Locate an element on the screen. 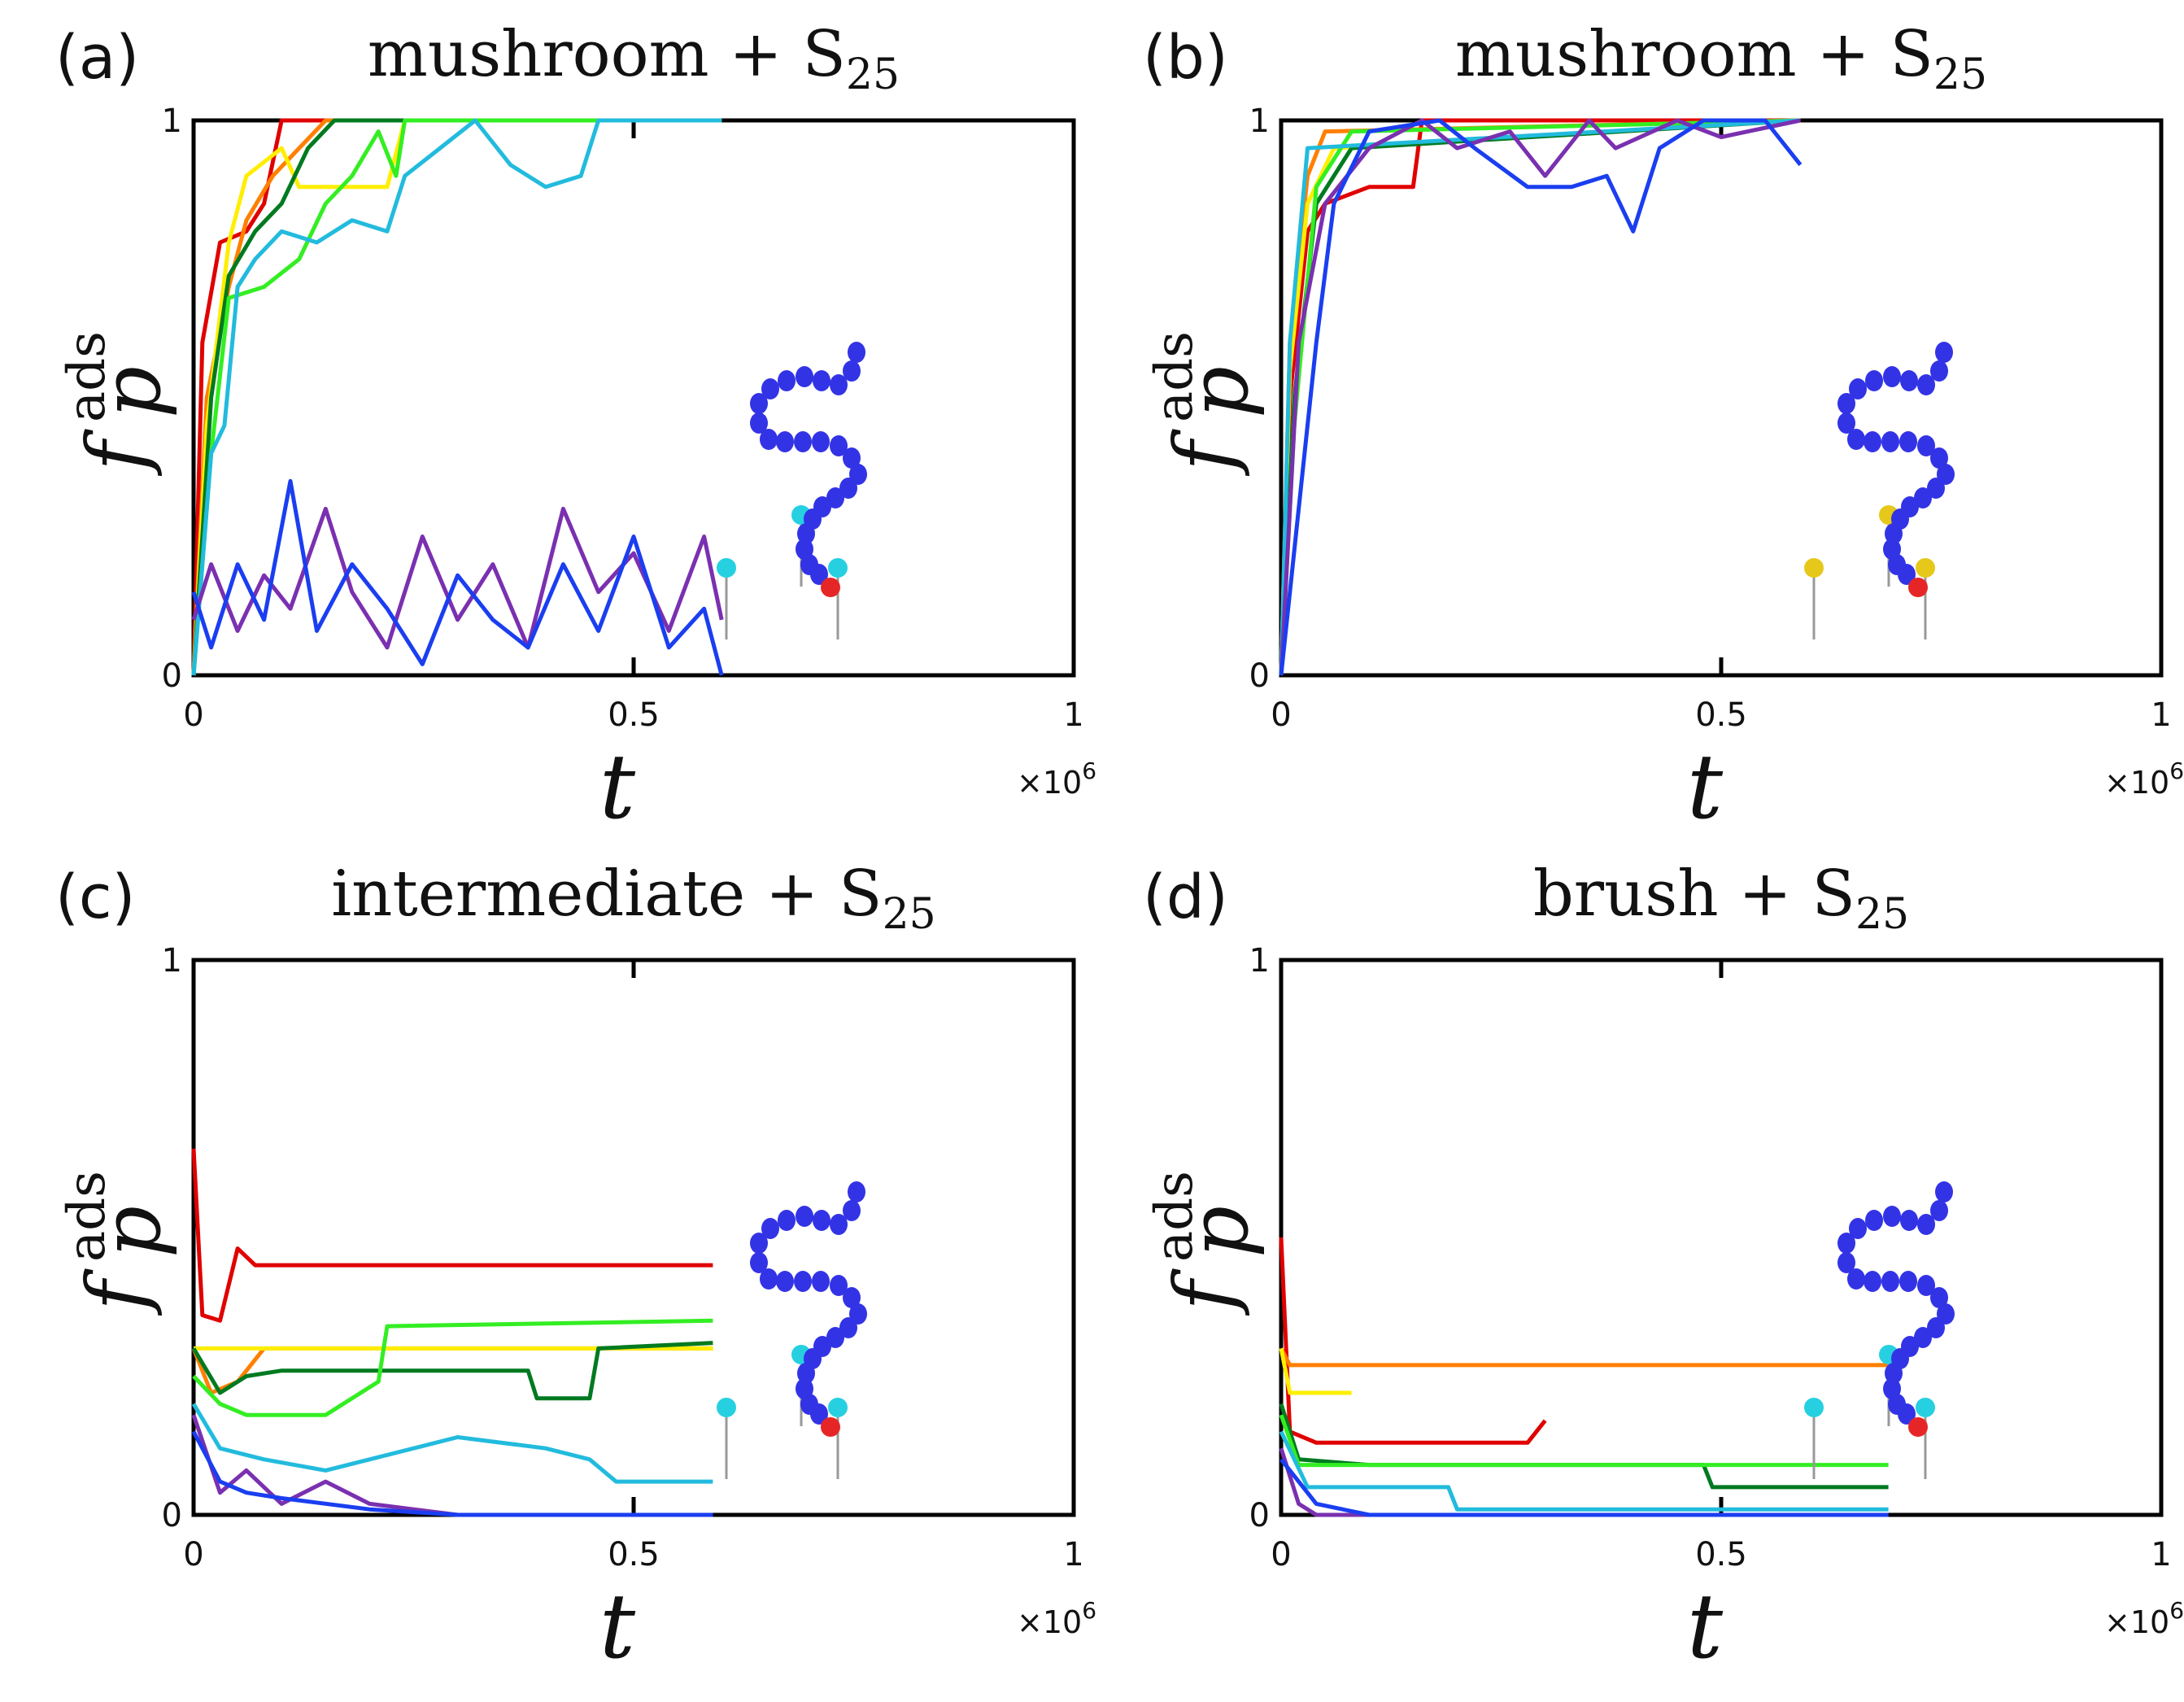  panel-title: brush + S25 is located at coordinates (1721, 899).